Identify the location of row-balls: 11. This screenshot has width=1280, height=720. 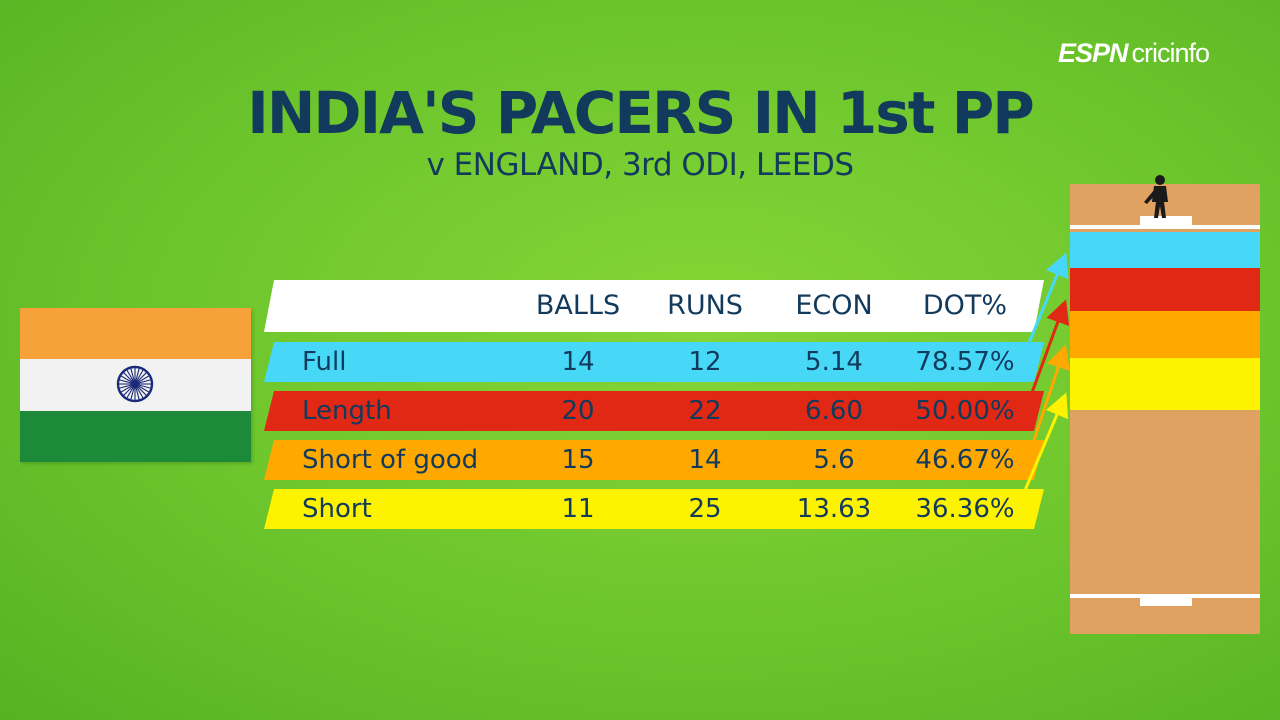
(578, 509).